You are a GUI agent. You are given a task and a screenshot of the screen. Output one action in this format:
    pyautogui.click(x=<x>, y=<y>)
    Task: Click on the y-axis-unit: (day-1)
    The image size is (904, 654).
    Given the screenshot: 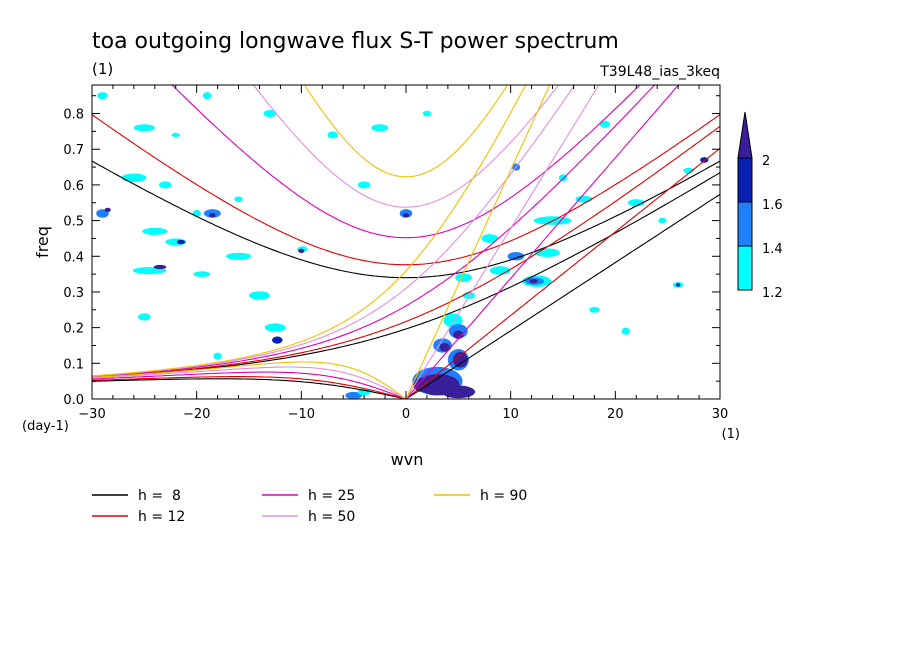 What is the action you would take?
    pyautogui.click(x=45, y=426)
    